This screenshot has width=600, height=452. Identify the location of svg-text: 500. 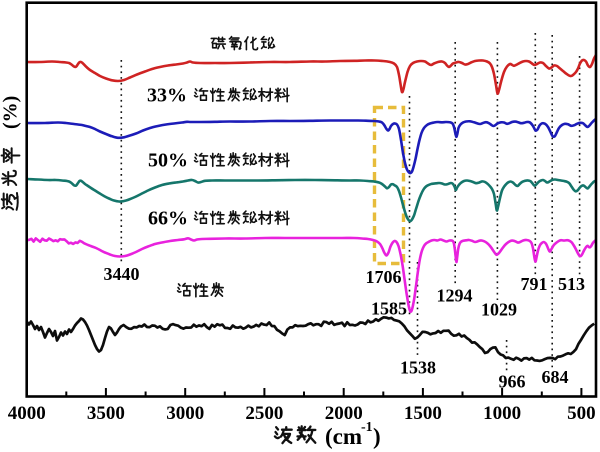
(581, 413).